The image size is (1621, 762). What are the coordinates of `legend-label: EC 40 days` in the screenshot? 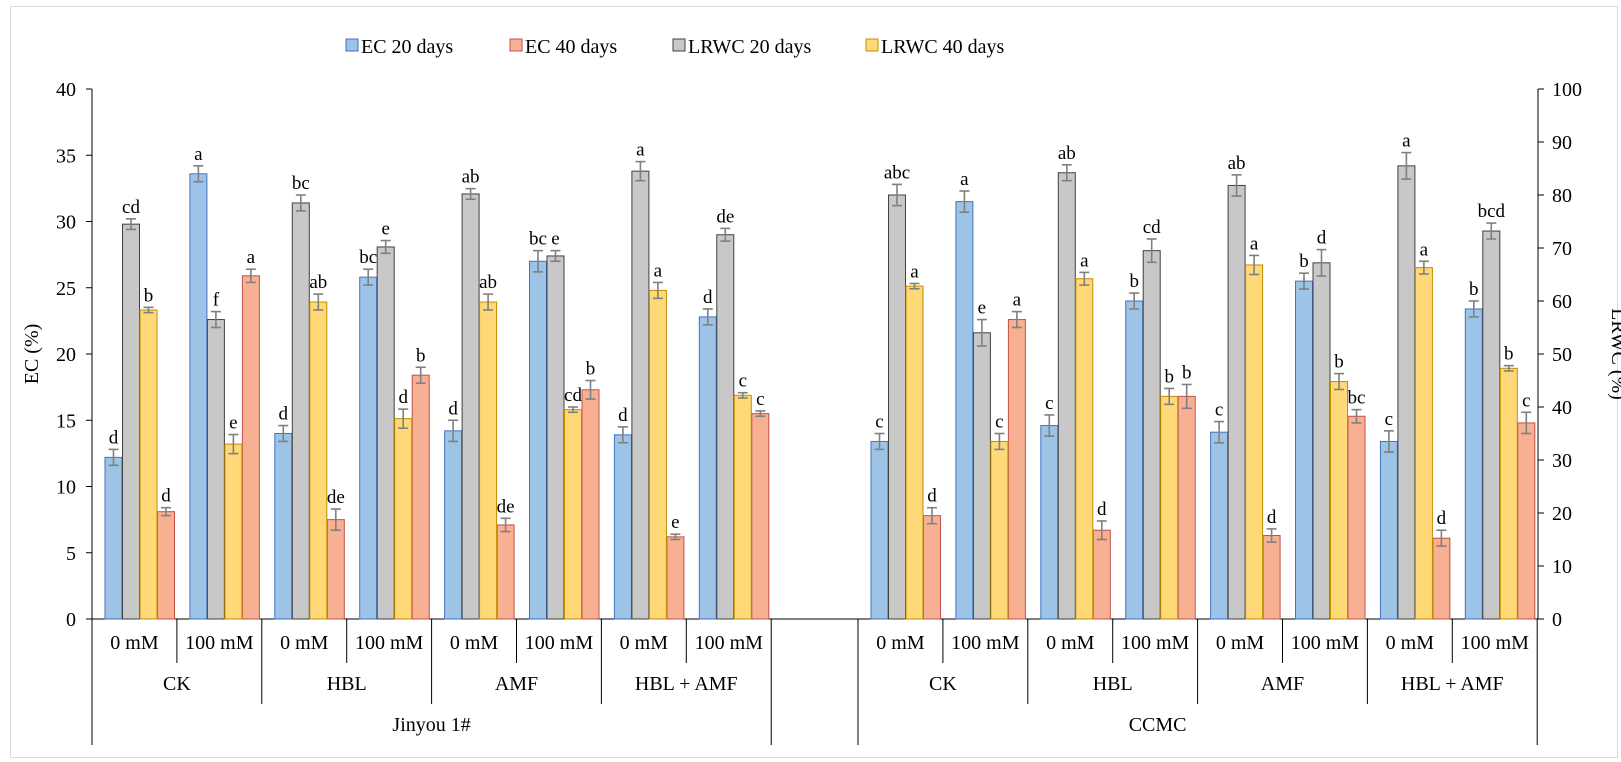 It's located at (571, 47).